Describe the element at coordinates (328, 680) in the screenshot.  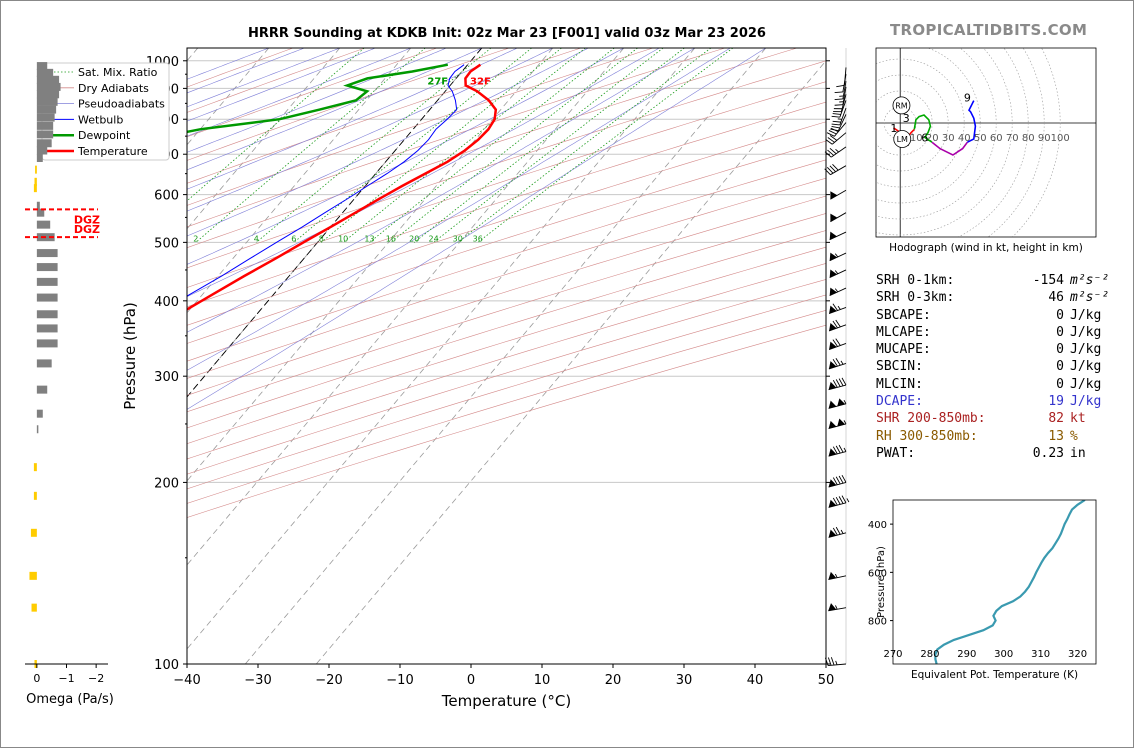
I see `x-tick-label: −20` at that location.